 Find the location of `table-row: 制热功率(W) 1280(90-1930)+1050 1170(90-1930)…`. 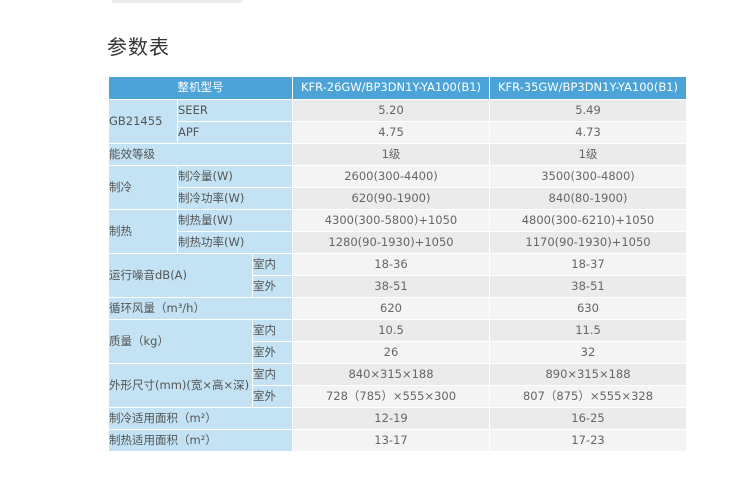

table-row: 制热功率(W) 1280(90-1930)+1050 1170(90-1930)… is located at coordinates (398, 242).